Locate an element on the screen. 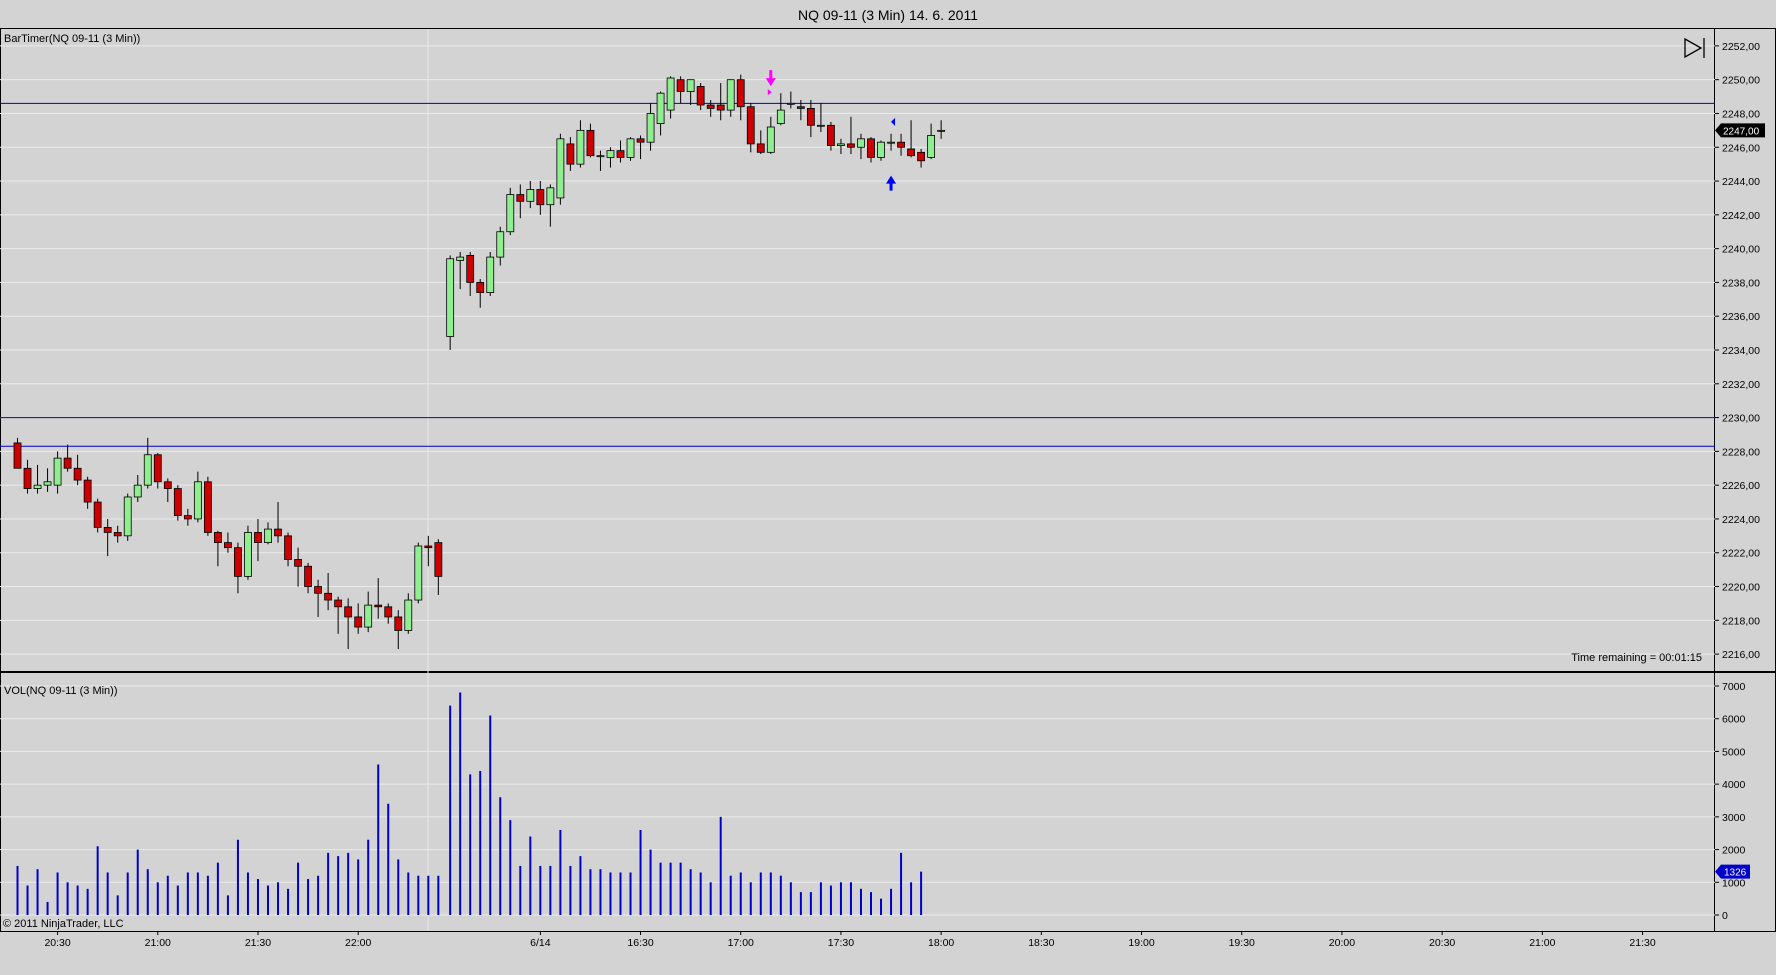 This screenshot has width=1776, height=975. price-tick-label: 2216,00 is located at coordinates (1741, 655).